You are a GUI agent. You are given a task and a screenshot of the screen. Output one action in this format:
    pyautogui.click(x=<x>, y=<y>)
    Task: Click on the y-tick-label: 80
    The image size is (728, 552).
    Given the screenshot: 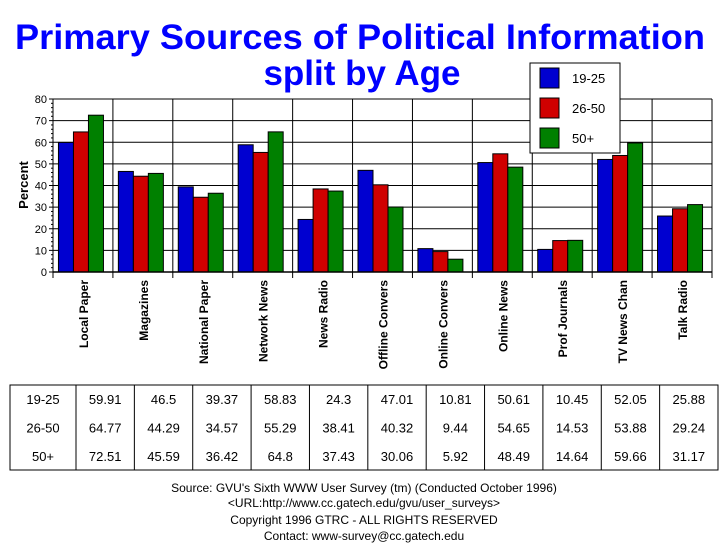 What is the action you would take?
    pyautogui.click(x=41, y=100)
    